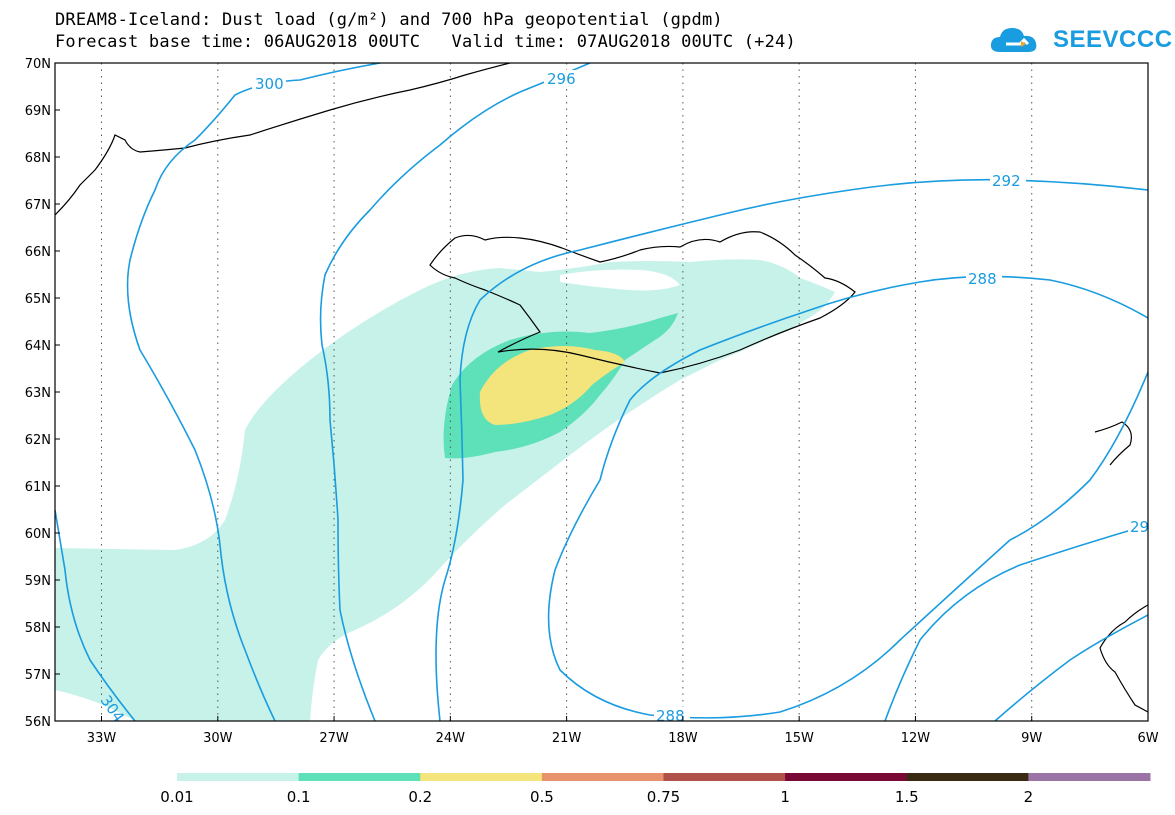  What do you see at coordinates (334, 738) in the screenshot?
I see `lon-label: 27W` at bounding box center [334, 738].